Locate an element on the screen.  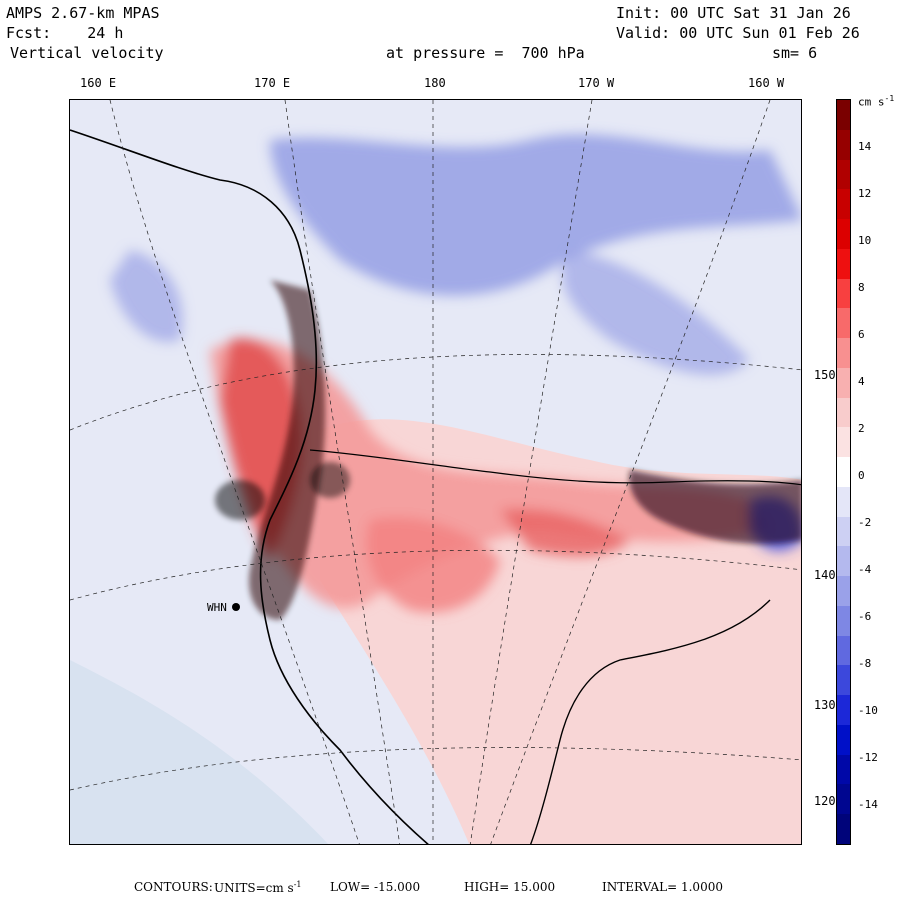
parallel-inner is located at coordinates (435, 769).